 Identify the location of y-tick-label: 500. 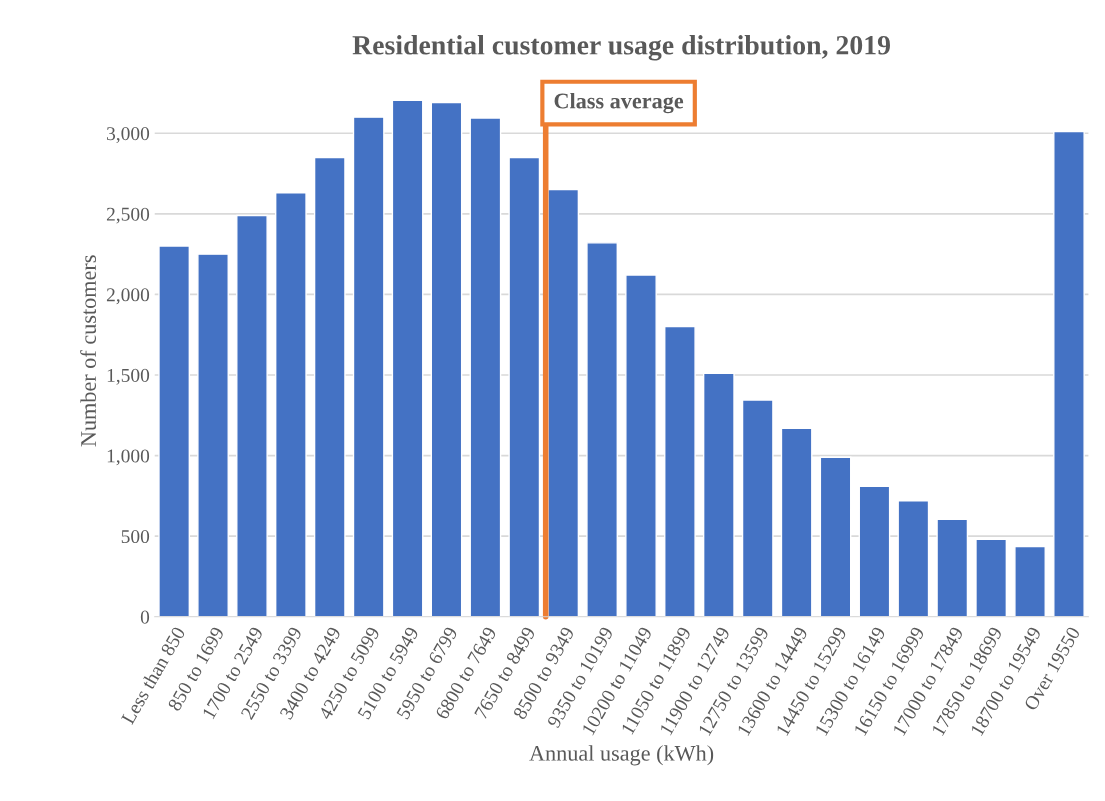
(135, 537).